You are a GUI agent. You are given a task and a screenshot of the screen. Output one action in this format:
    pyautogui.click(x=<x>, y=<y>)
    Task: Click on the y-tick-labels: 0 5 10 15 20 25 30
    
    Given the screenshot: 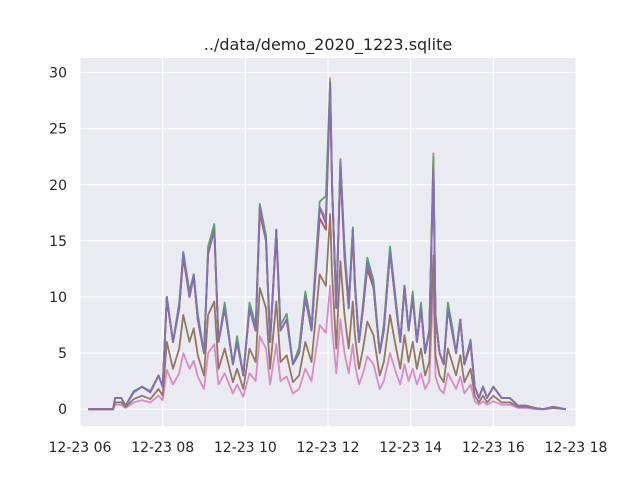 What is the action you would take?
    pyautogui.click(x=58, y=242)
    